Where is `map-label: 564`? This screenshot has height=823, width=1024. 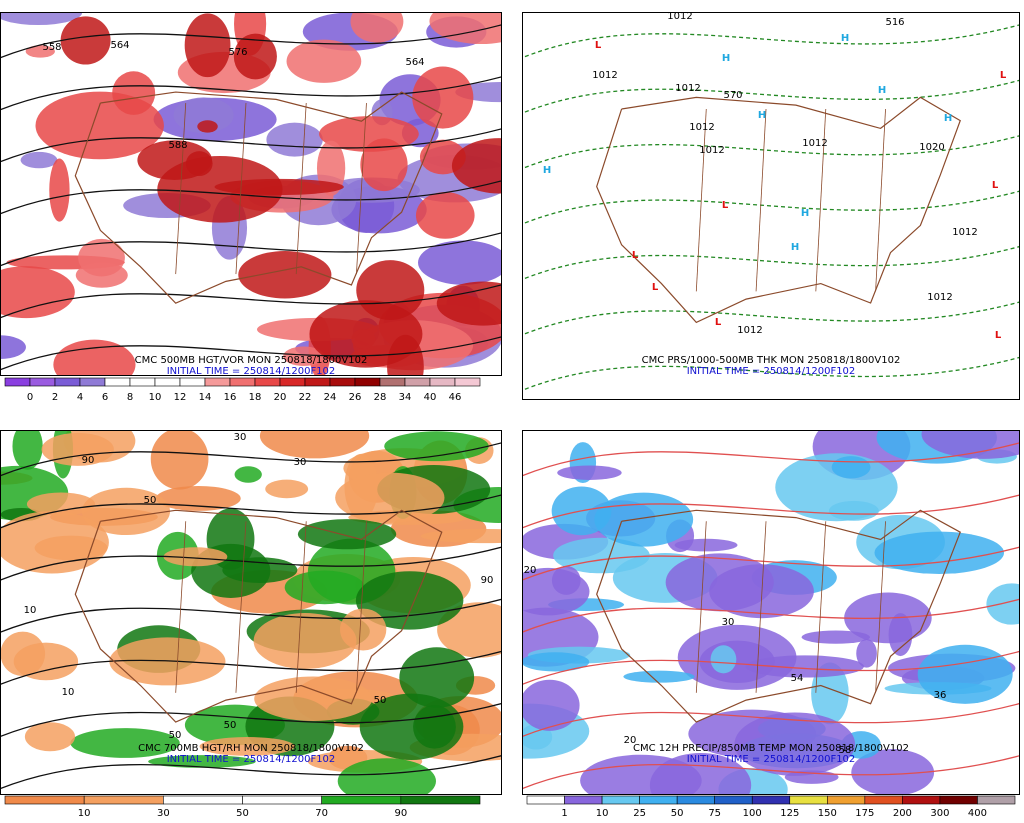
map-label: 564 is located at coordinates (119, 45).